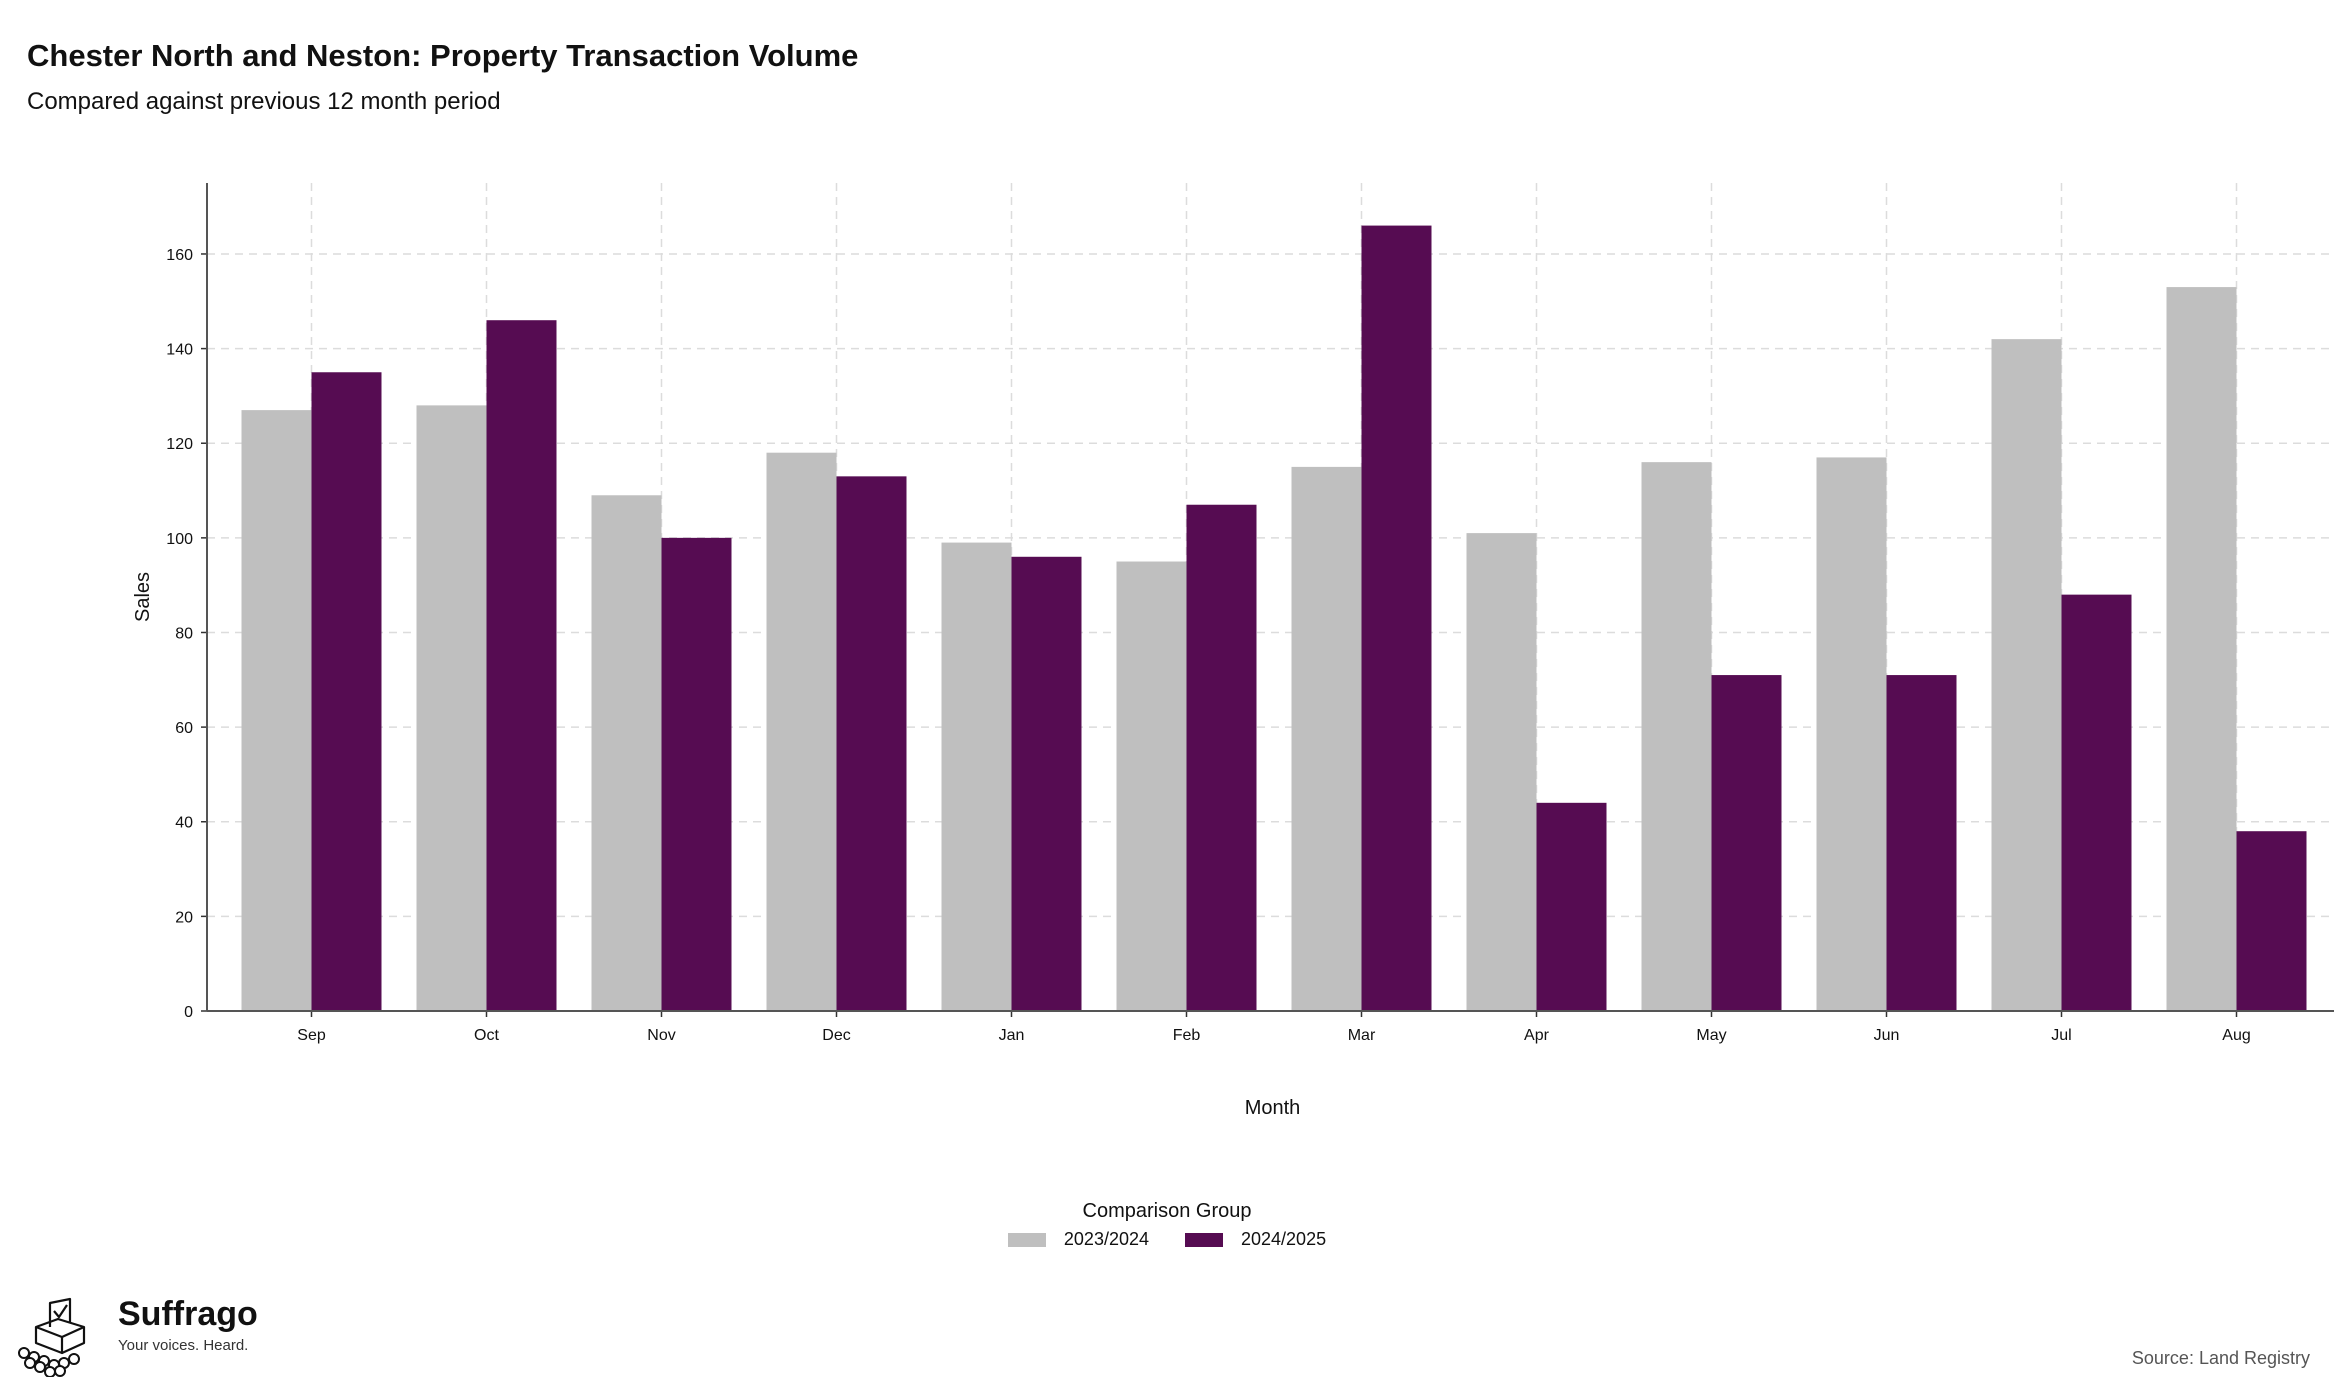  Describe the element at coordinates (2096, 802) in the screenshot. I see `bar-2024-2025-jul` at that location.